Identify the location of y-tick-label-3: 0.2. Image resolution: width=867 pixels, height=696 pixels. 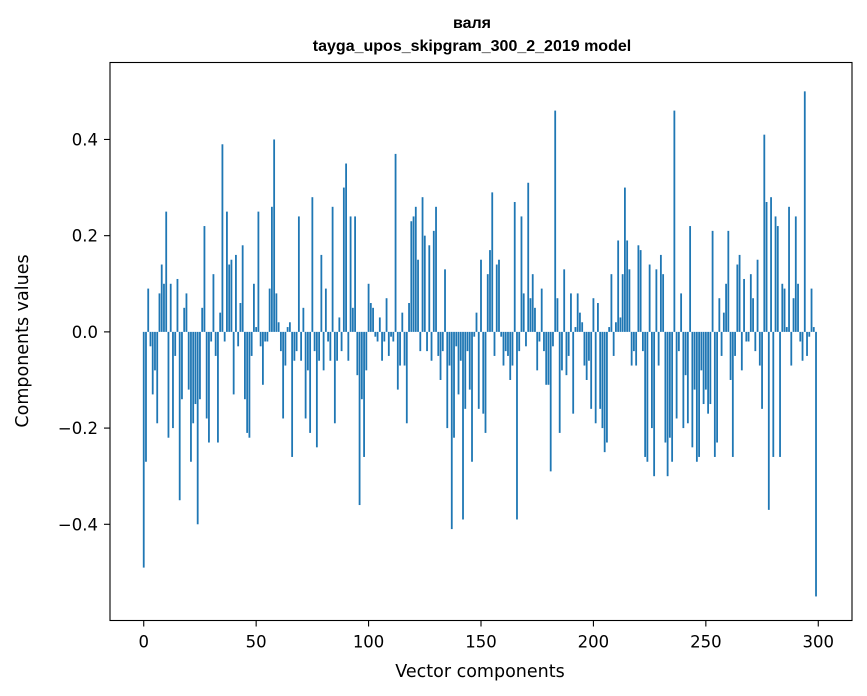
(85, 236).